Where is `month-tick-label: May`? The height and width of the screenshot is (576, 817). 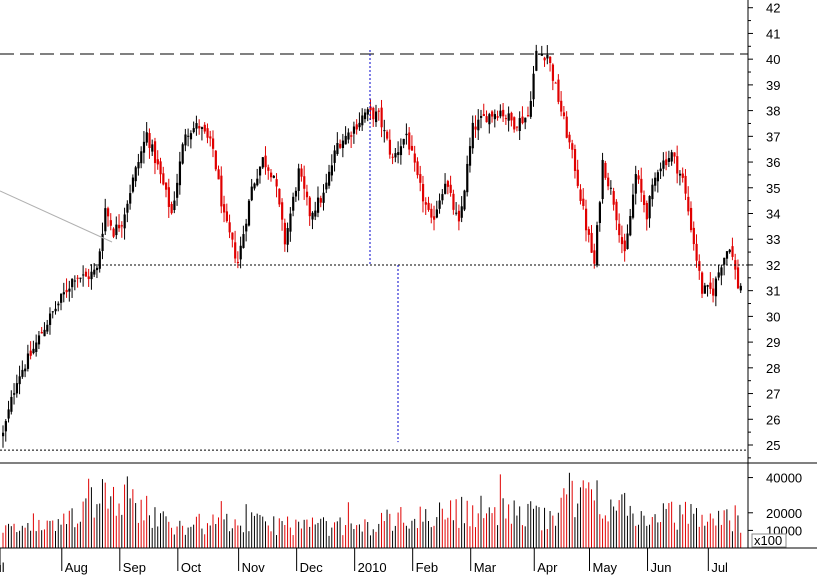 month-tick-label: May is located at coordinates (605, 567).